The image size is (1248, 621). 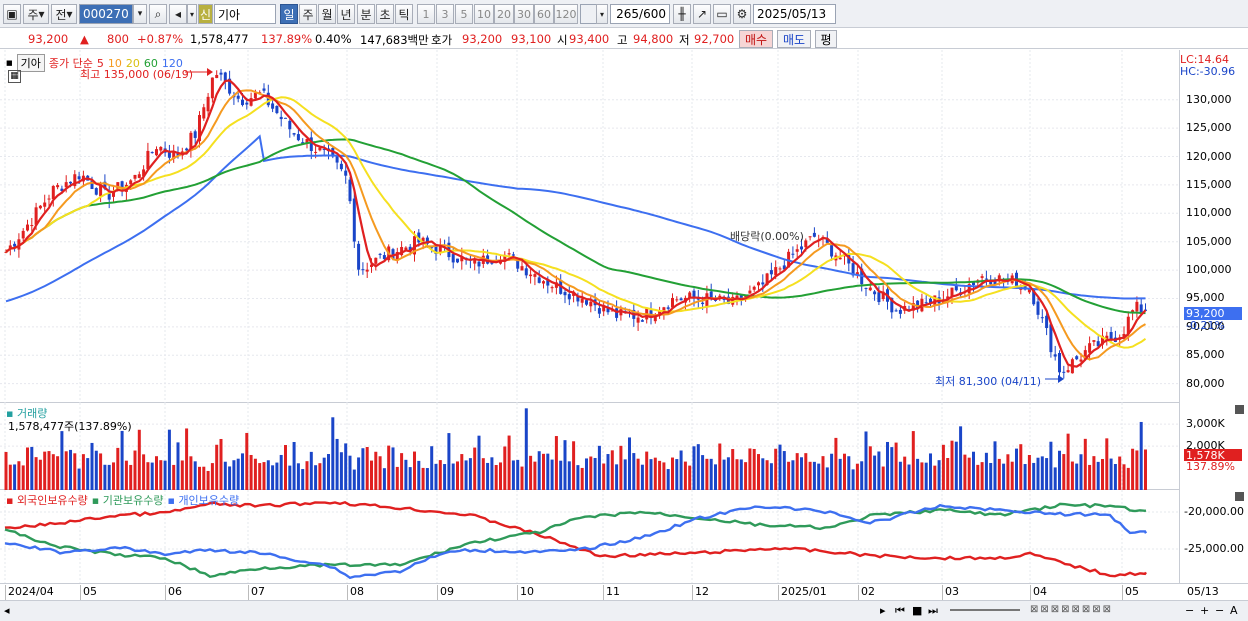 What do you see at coordinates (933, 610) in the screenshot?
I see `last-icon: ⏭` at bounding box center [933, 610].